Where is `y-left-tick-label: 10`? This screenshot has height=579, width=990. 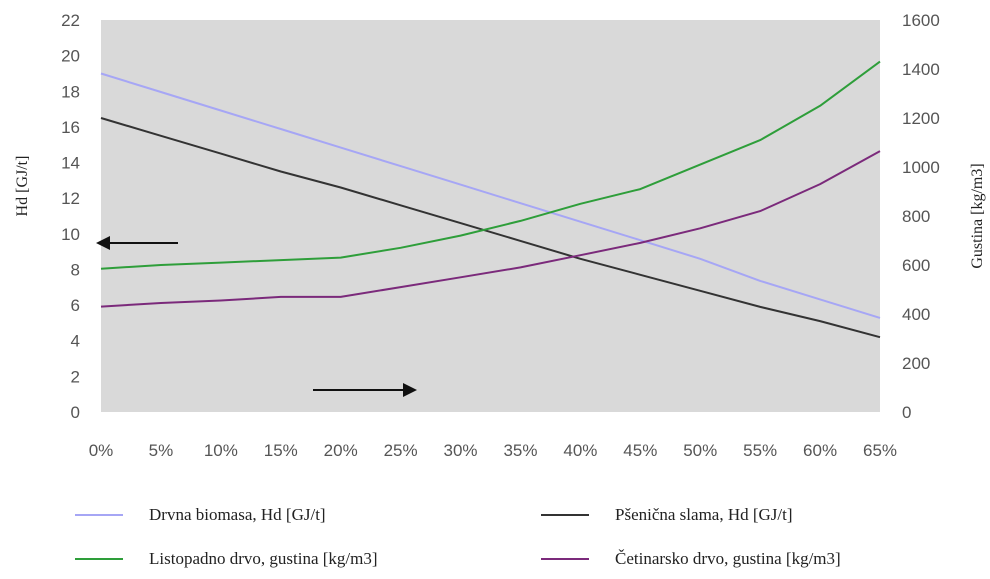
y-left-tick-label: 10 is located at coordinates (70, 234).